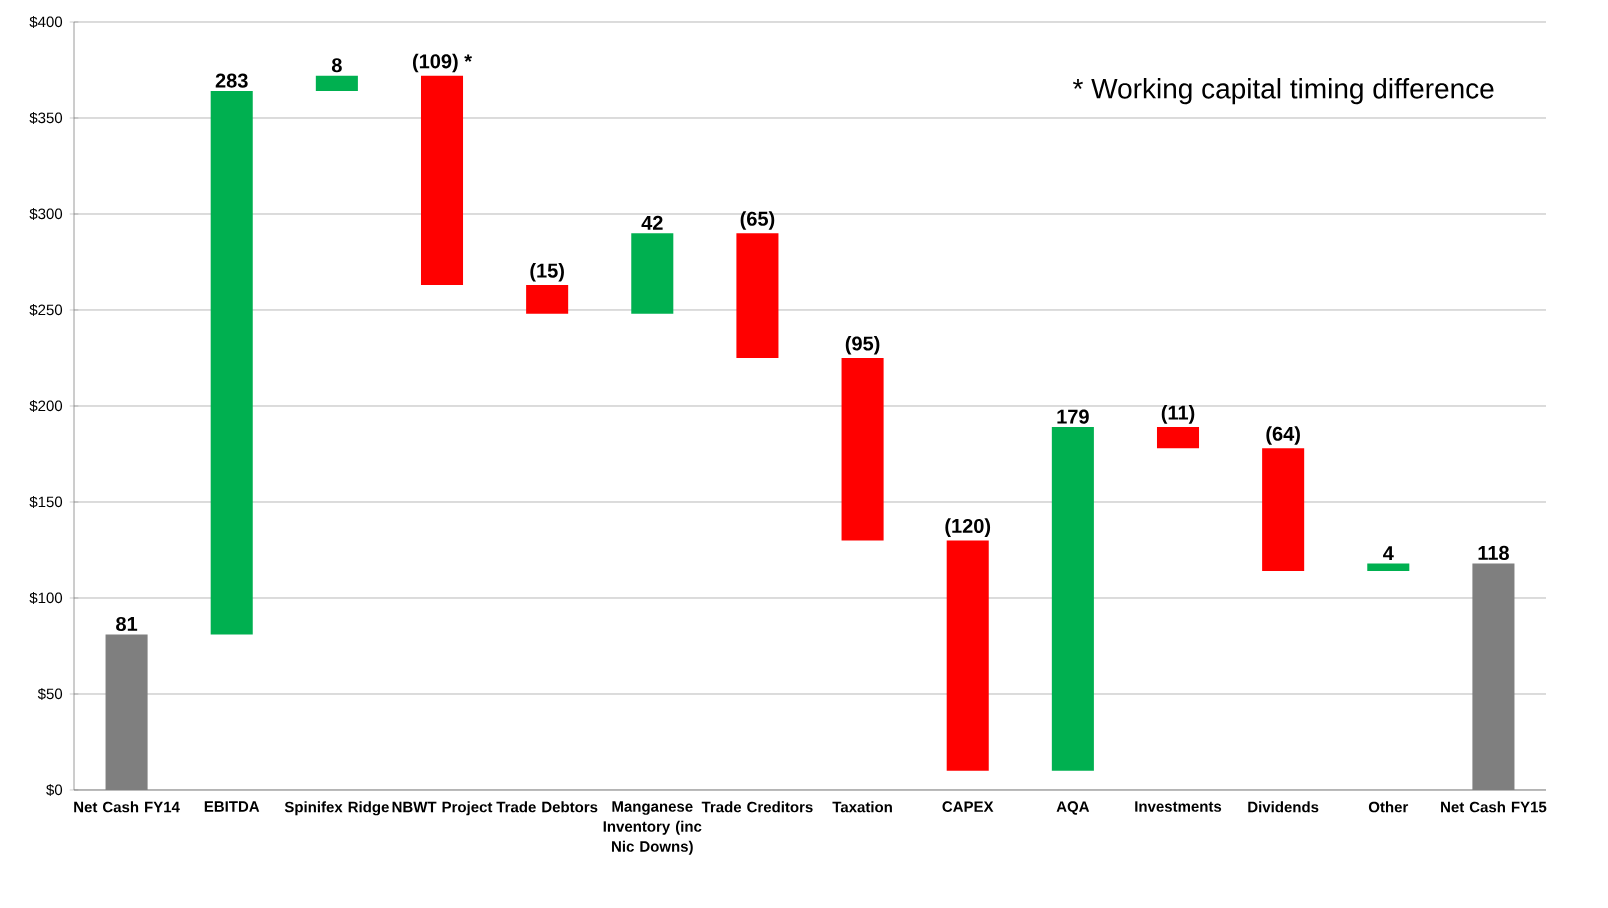 This screenshot has height=908, width=1608. Describe the element at coordinates (46, 310) in the screenshot. I see `y-tick-label: $250` at that location.